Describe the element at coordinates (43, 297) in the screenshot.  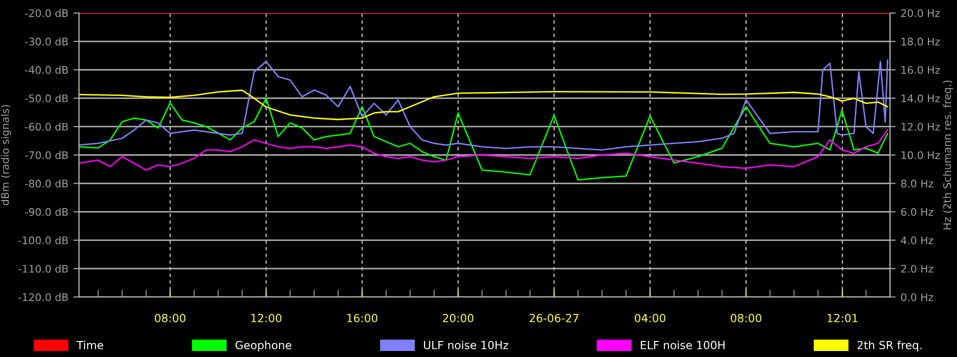
I see `y-tick-label: -120.0 dB` at that location.